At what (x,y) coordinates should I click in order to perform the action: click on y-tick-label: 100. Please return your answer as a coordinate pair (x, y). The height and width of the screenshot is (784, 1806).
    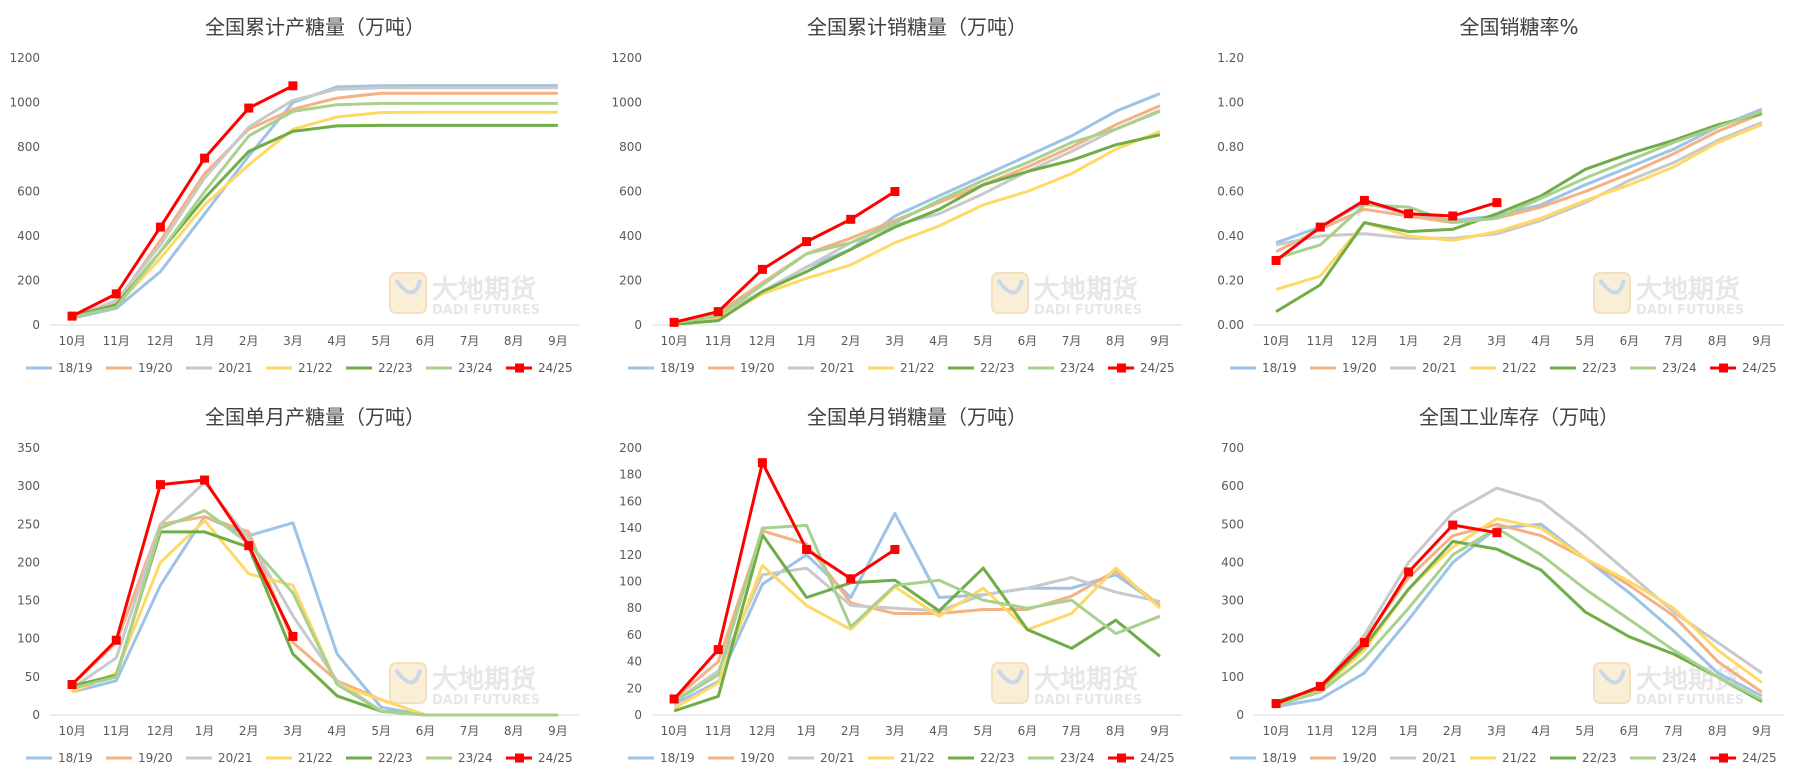
    Looking at the image, I should click on (1232, 677).